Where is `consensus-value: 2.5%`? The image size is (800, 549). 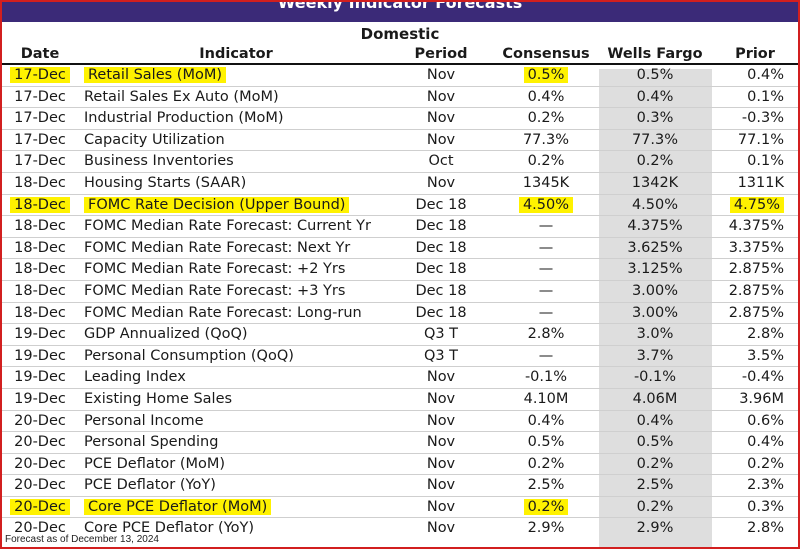
consensus-value: 2.5% is located at coordinates (546, 485).